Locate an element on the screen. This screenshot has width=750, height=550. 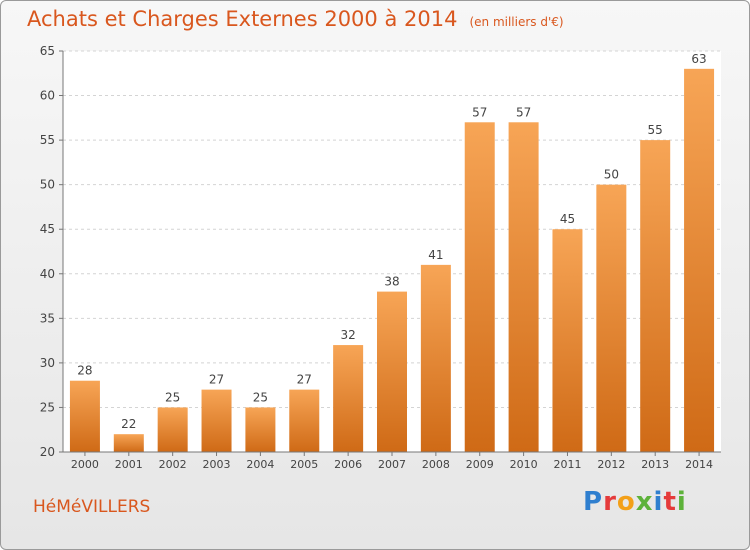
y-tick-label: 40 is located at coordinates (47, 274).